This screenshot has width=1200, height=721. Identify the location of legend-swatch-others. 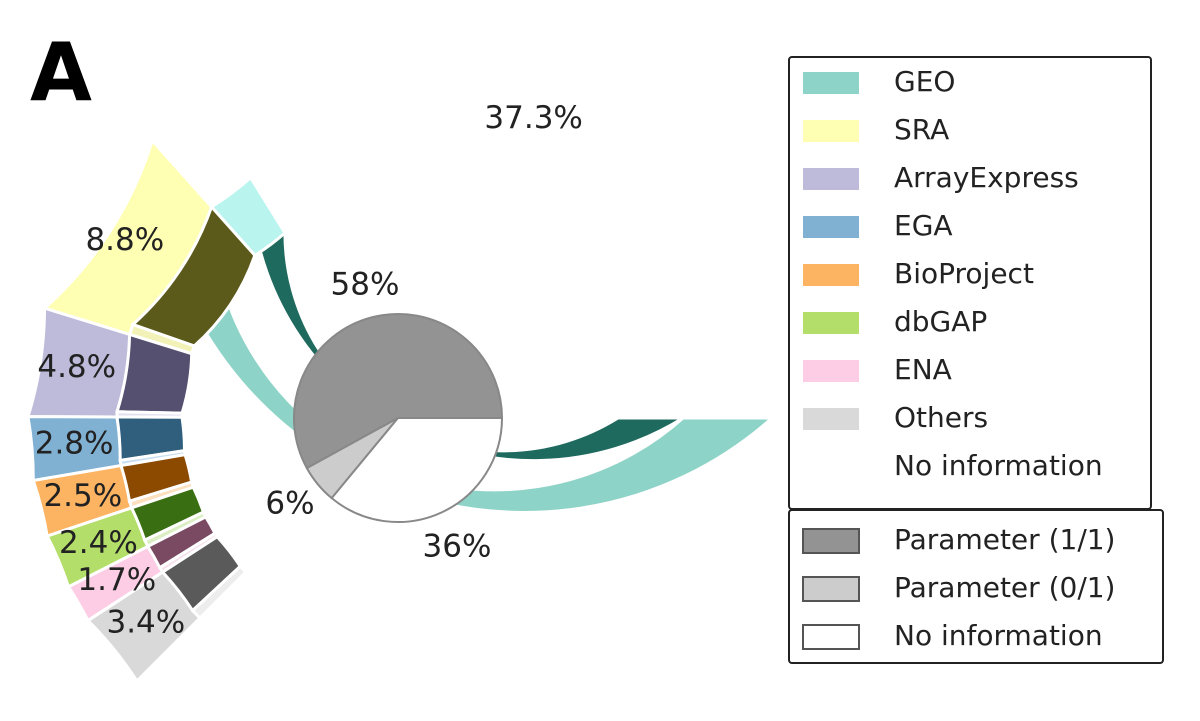
(831, 419).